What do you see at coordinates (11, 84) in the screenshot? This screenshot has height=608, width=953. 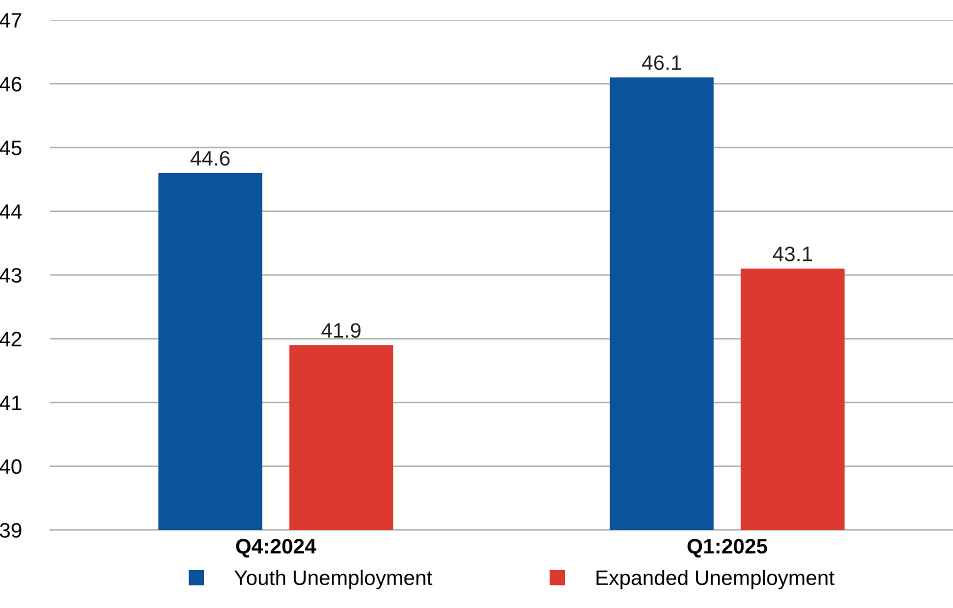 I see `y-tick-label: 46` at bounding box center [11, 84].